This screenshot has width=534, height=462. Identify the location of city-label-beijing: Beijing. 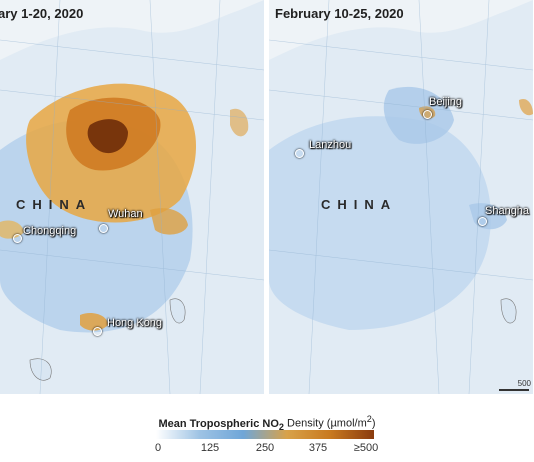
(446, 102).